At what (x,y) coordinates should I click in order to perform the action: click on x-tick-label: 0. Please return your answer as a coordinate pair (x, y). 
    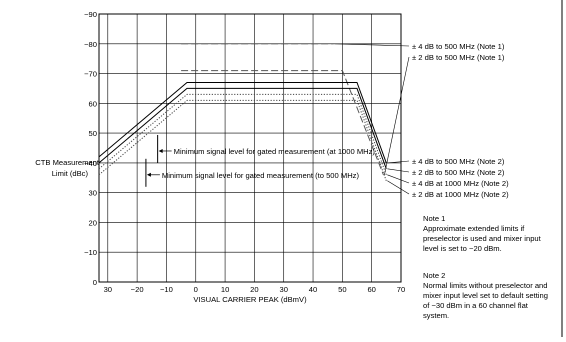
    Looking at the image, I should click on (196, 289).